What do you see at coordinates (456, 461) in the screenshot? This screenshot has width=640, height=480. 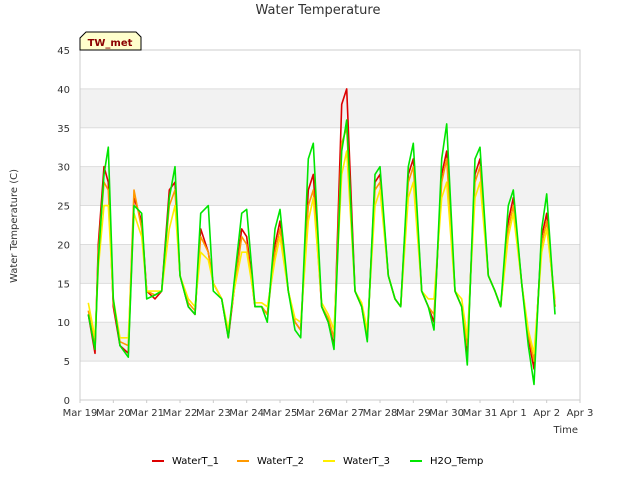 I see `legend-label: H2O_Temp` at bounding box center [456, 461].